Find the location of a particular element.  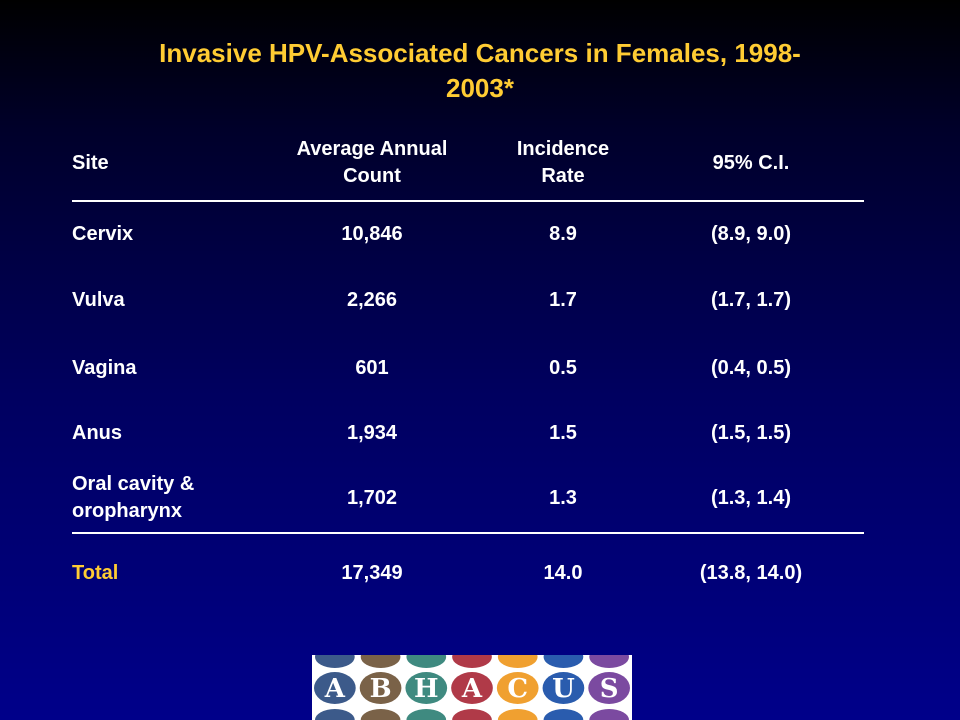

header-rate-line-2: Rate is located at coordinates (563, 176).